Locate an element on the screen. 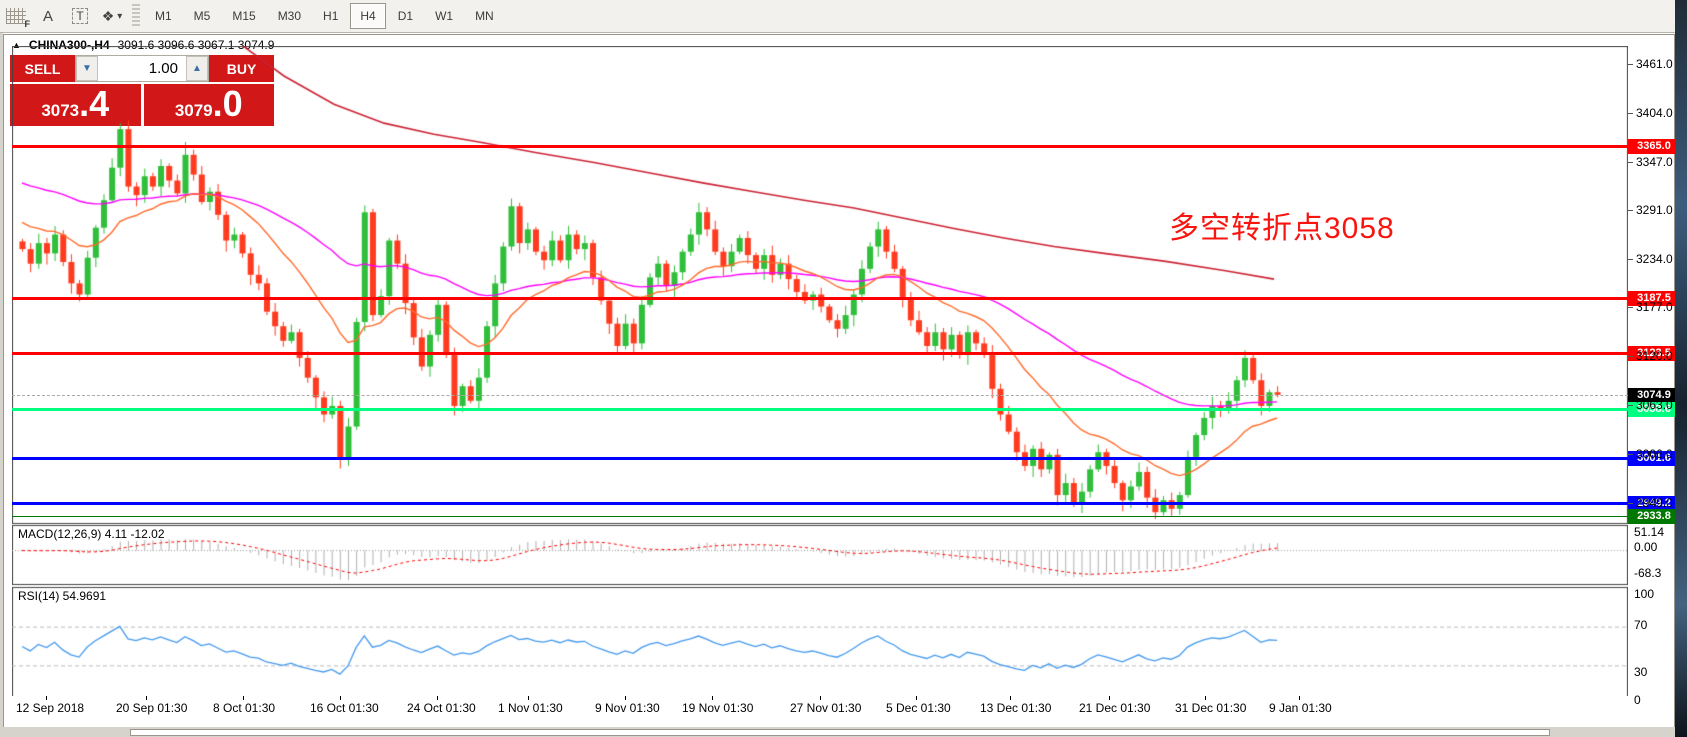 Image resolution: width=1687 pixels, height=737 pixels. y-axis-label: 3347.0 is located at coordinates (1654, 161).